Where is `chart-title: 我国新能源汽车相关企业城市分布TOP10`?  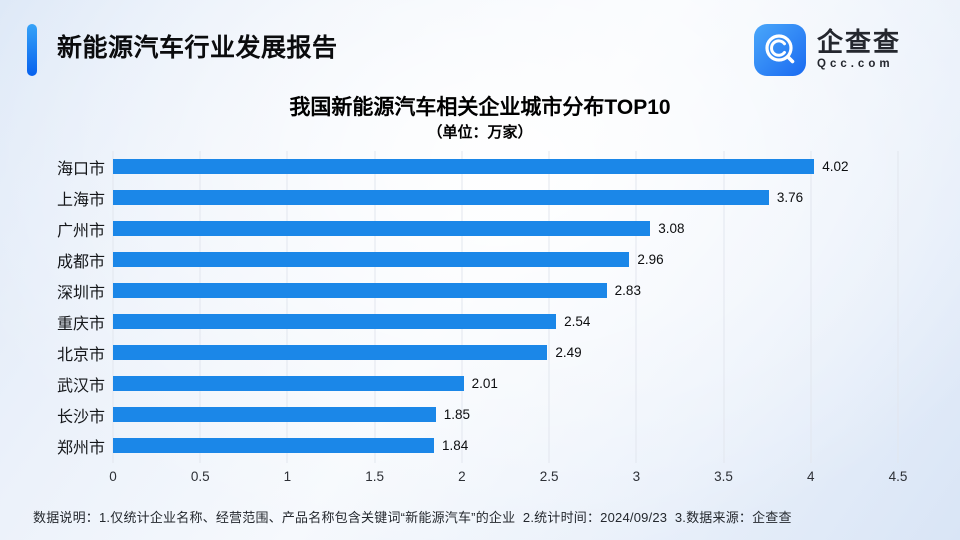
chart-title: 我国新能源汽车相关企业城市分布TOP10 is located at coordinates (480, 107).